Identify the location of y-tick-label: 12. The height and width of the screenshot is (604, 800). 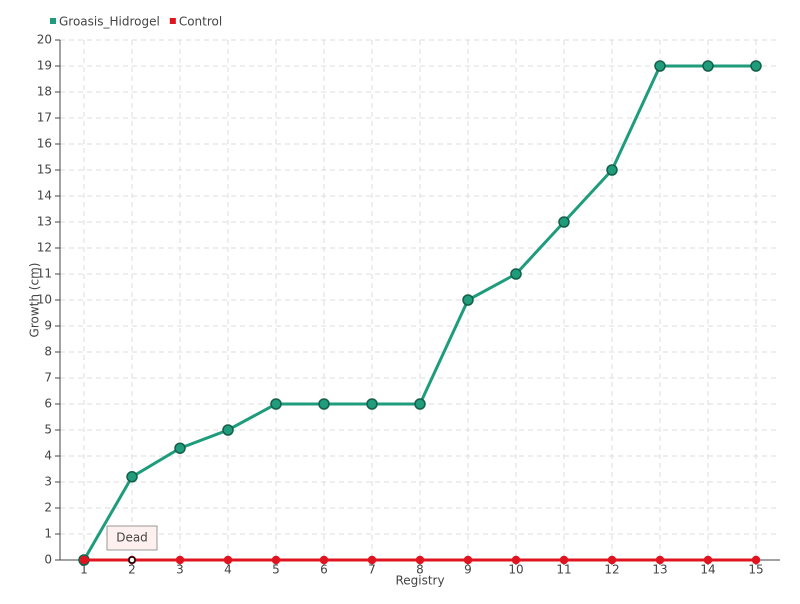
(44, 248).